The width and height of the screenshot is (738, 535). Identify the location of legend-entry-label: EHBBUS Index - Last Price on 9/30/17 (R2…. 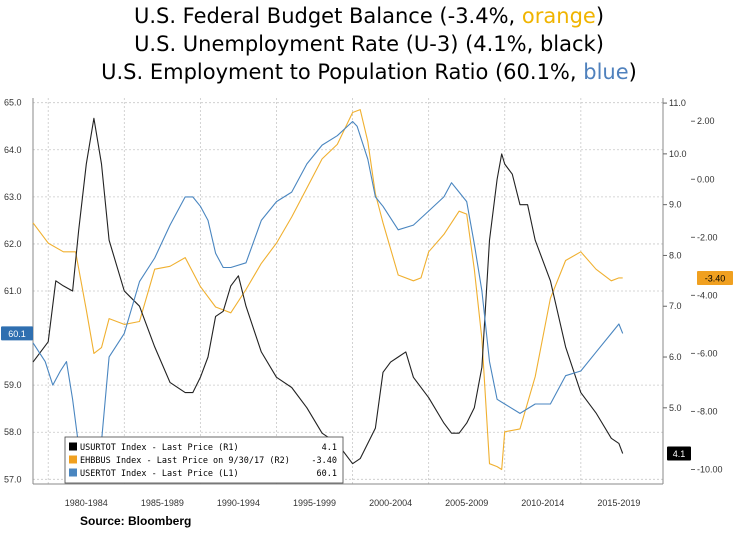
(185, 461).